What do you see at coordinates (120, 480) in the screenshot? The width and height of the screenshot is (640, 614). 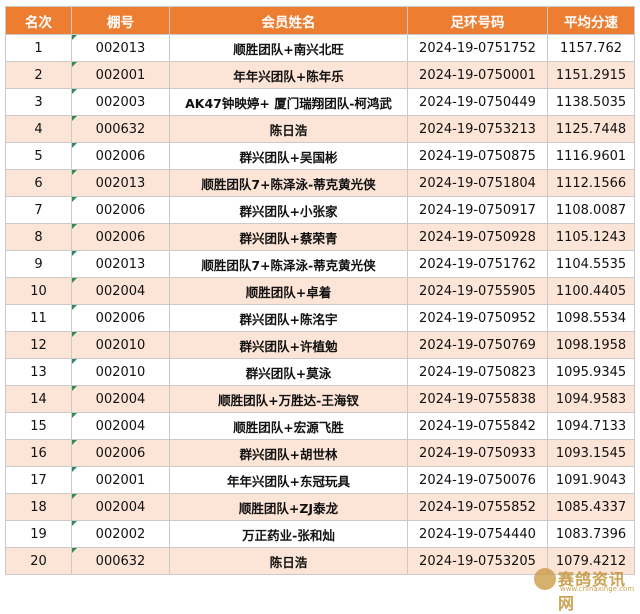 I see `shed-number-cell: 002001` at bounding box center [120, 480].